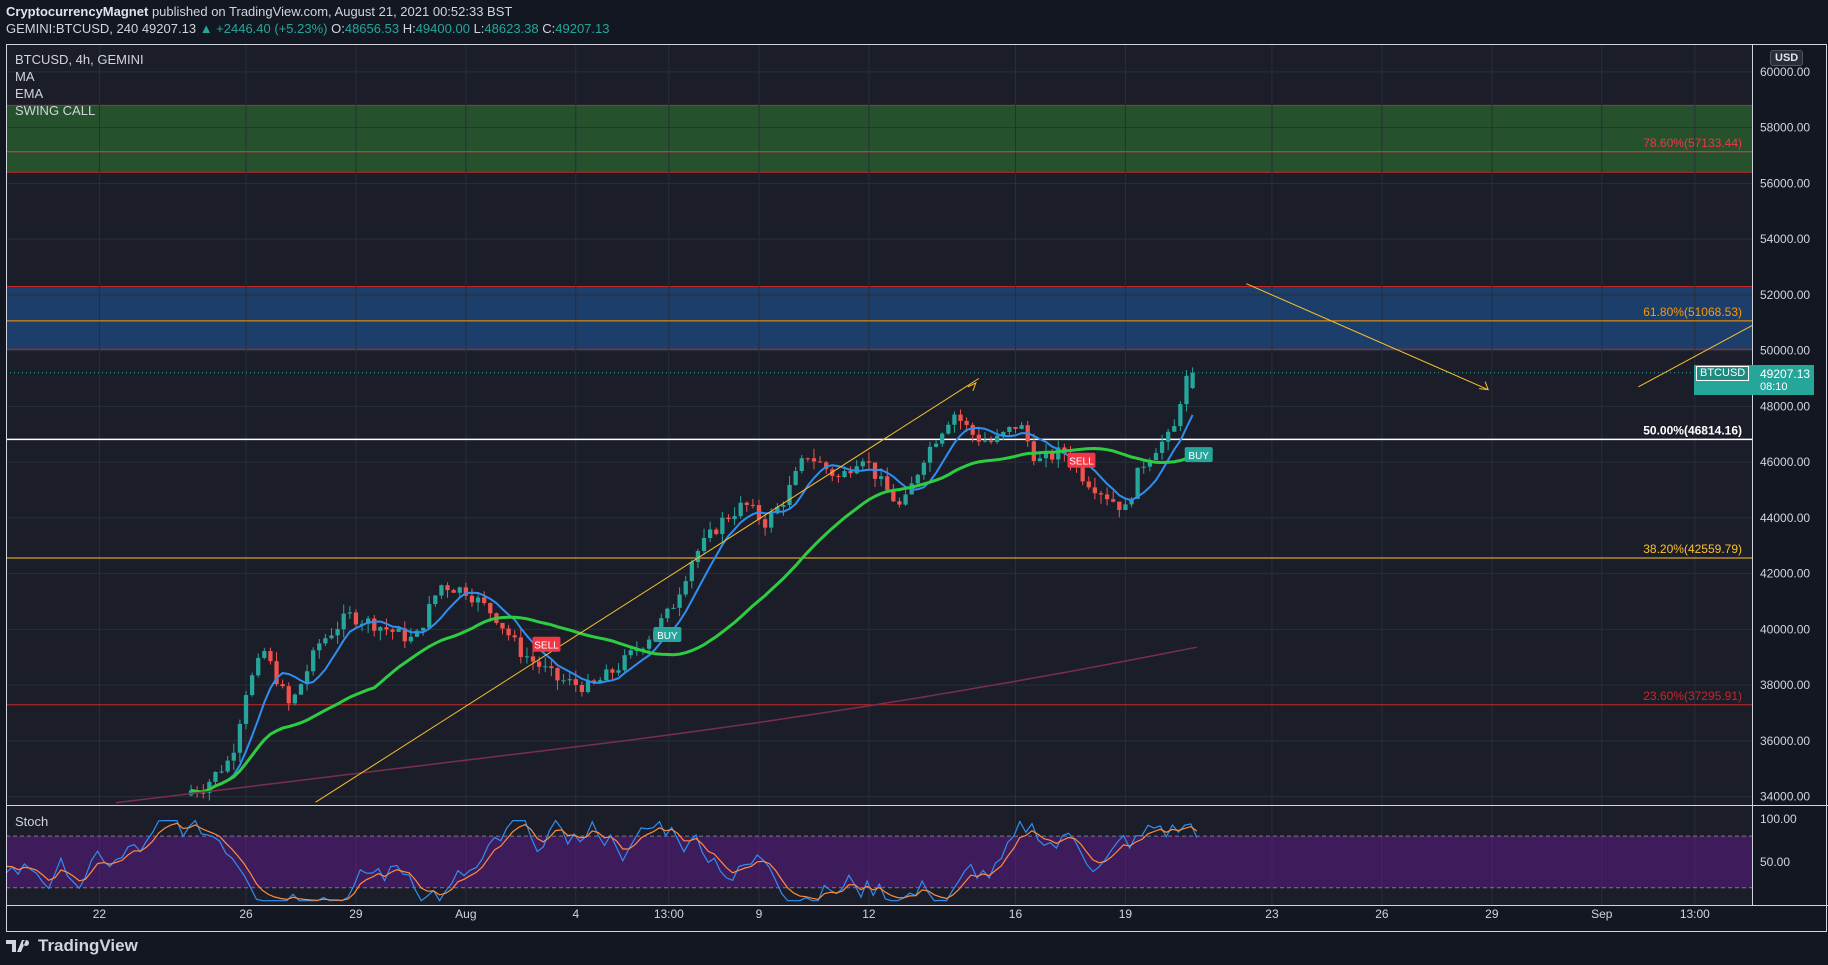 Image resolution: width=1828 pixels, height=965 pixels. I want to click on y-tick-label: 44000.00, so click(1785, 518).